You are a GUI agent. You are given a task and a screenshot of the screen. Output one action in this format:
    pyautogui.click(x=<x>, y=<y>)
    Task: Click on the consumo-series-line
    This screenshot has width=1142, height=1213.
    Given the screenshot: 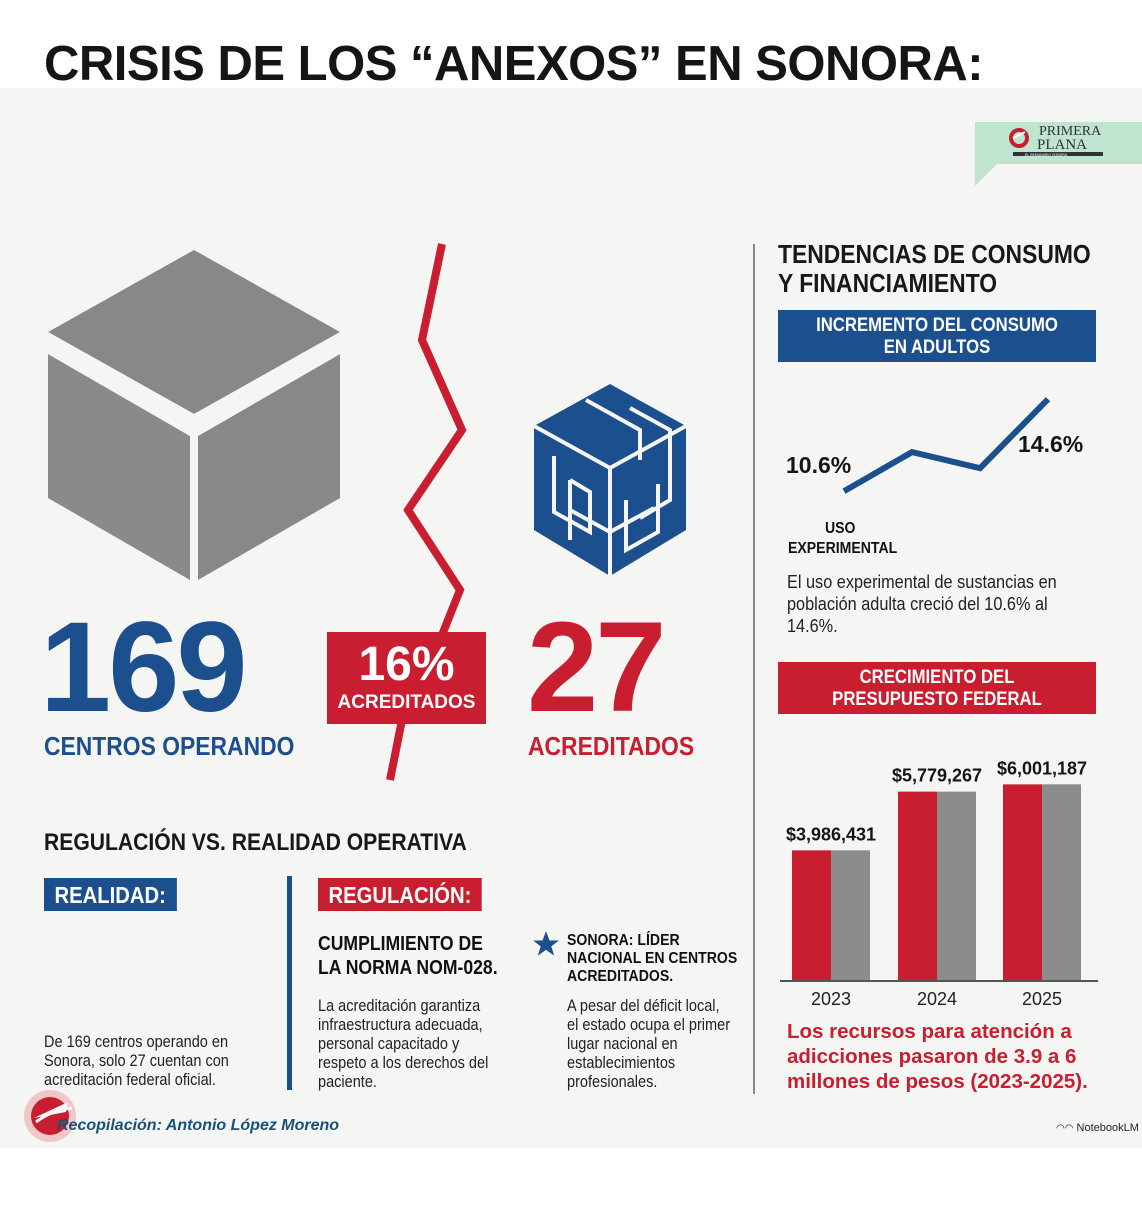 What is the action you would take?
    pyautogui.click(x=946, y=445)
    